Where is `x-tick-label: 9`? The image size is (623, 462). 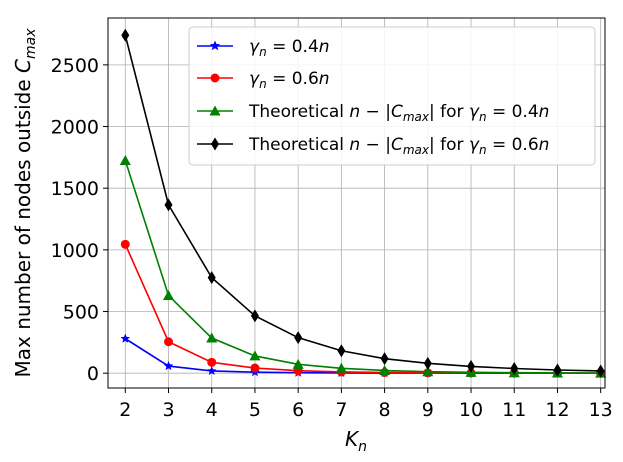 x-tick-label: 9 is located at coordinates (428, 410).